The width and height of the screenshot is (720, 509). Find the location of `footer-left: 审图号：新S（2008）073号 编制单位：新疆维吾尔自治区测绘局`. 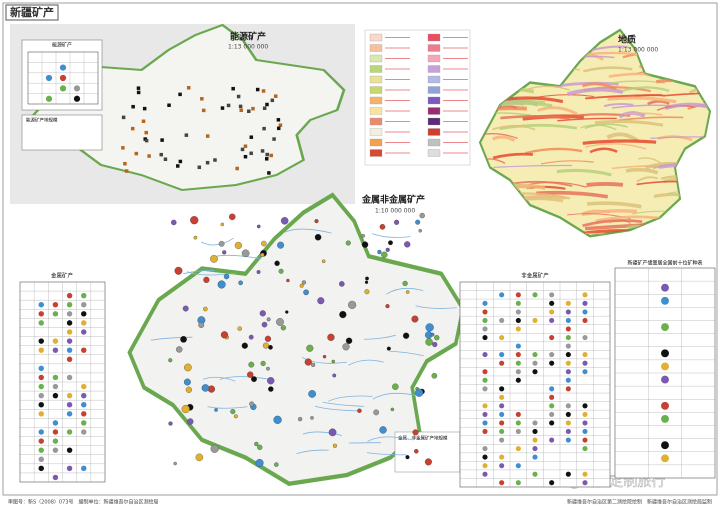

footer-left: 审图号：新S（2008）073号 编制单位：新疆维吾尔自治区测绘局 is located at coordinates (83, 502).